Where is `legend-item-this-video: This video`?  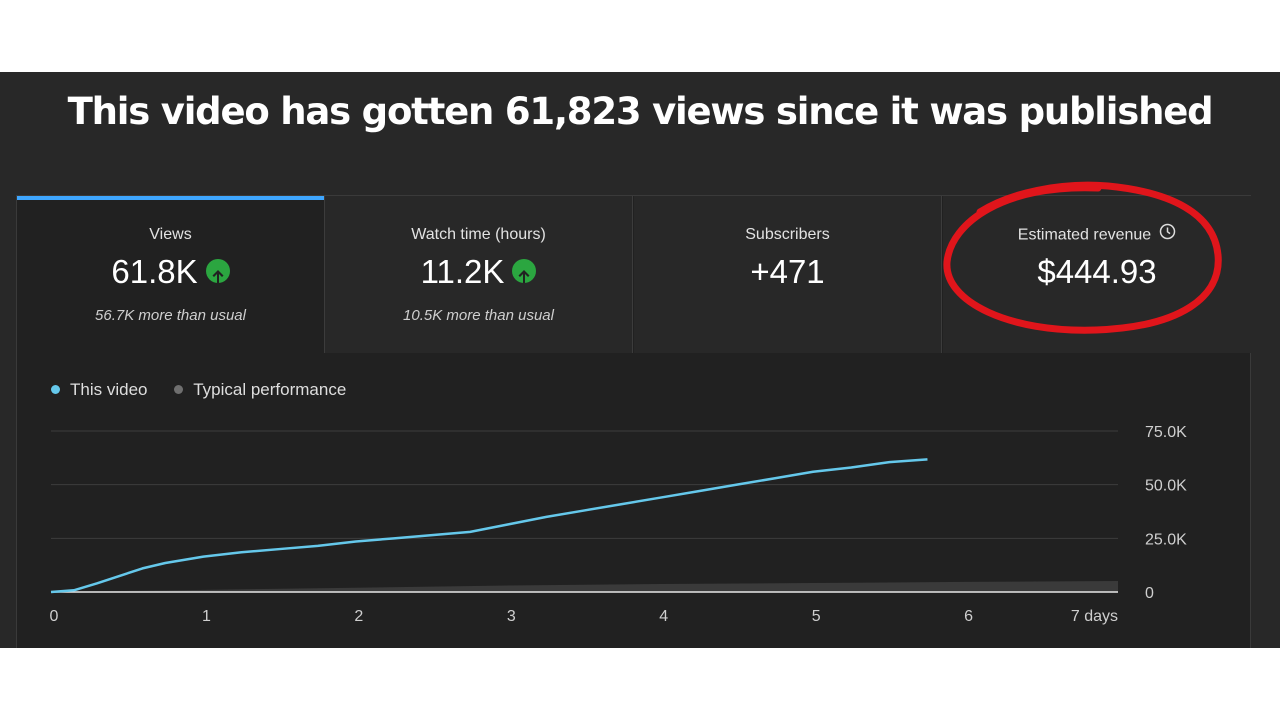 legend-item-this-video: This video is located at coordinates (99, 390).